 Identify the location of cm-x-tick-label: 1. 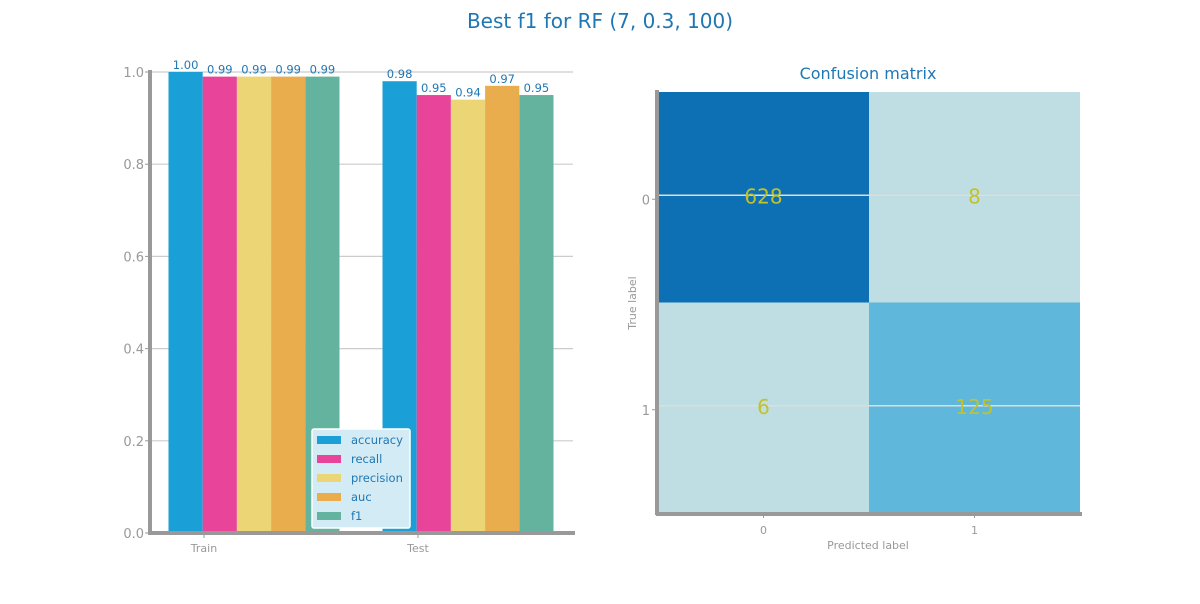
(974, 530).